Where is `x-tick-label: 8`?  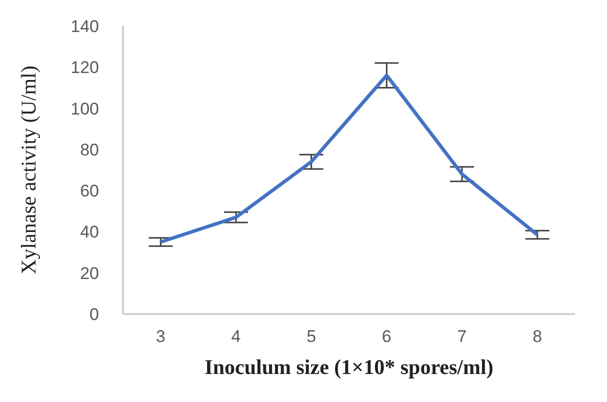
x-tick-label: 8 is located at coordinates (537, 336).